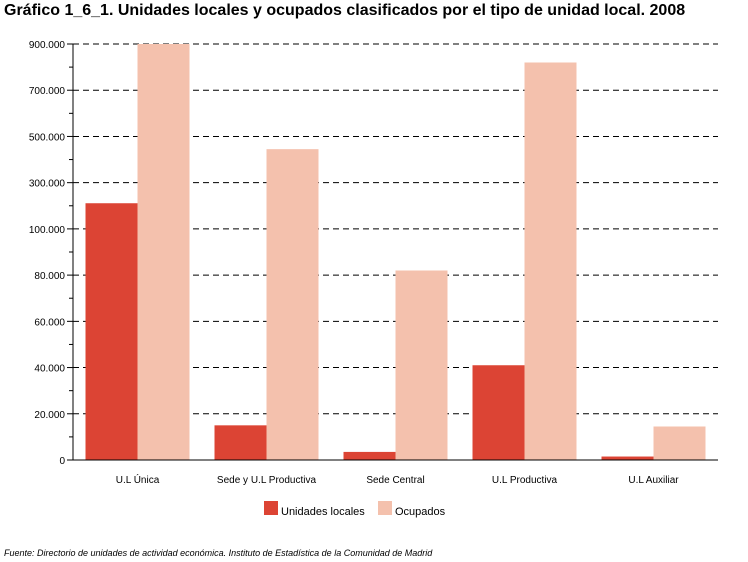  What do you see at coordinates (323, 512) in the screenshot?
I see `legend-label: Unidades locales` at bounding box center [323, 512].